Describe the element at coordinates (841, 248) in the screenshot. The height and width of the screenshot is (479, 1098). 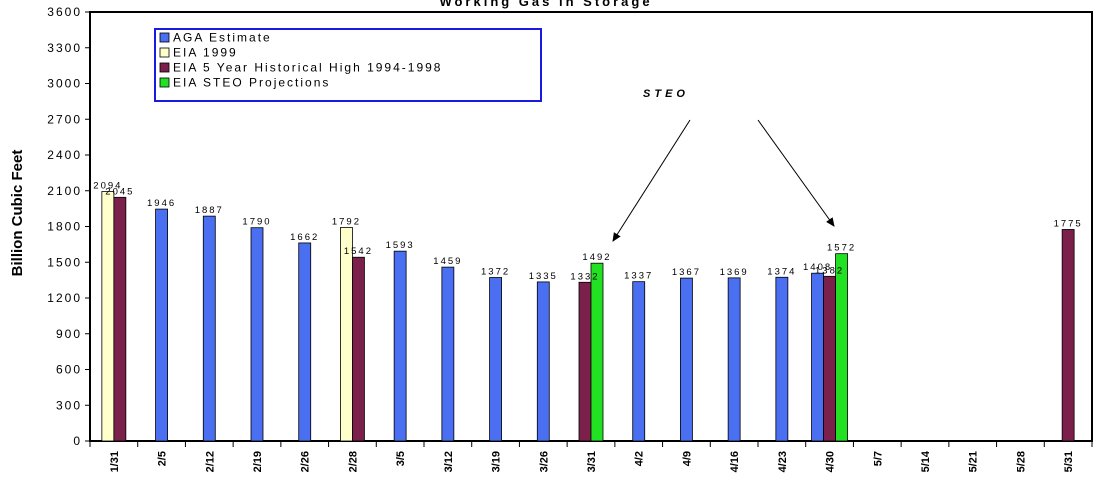
I see `data-label: 1572` at that location.